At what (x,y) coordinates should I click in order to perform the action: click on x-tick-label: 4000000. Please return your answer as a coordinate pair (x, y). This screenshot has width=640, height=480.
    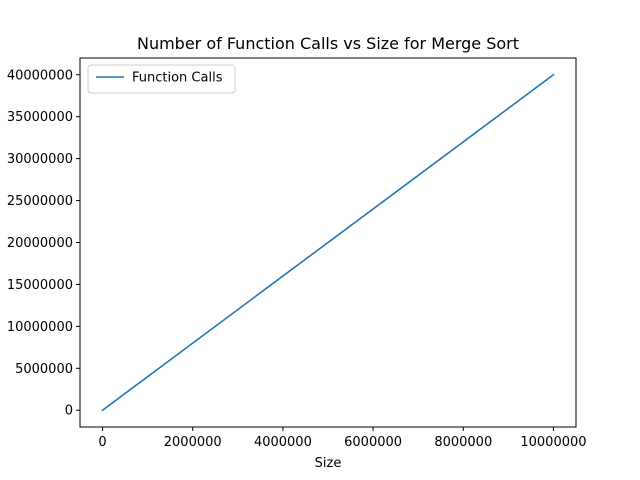
    Looking at the image, I should click on (283, 442).